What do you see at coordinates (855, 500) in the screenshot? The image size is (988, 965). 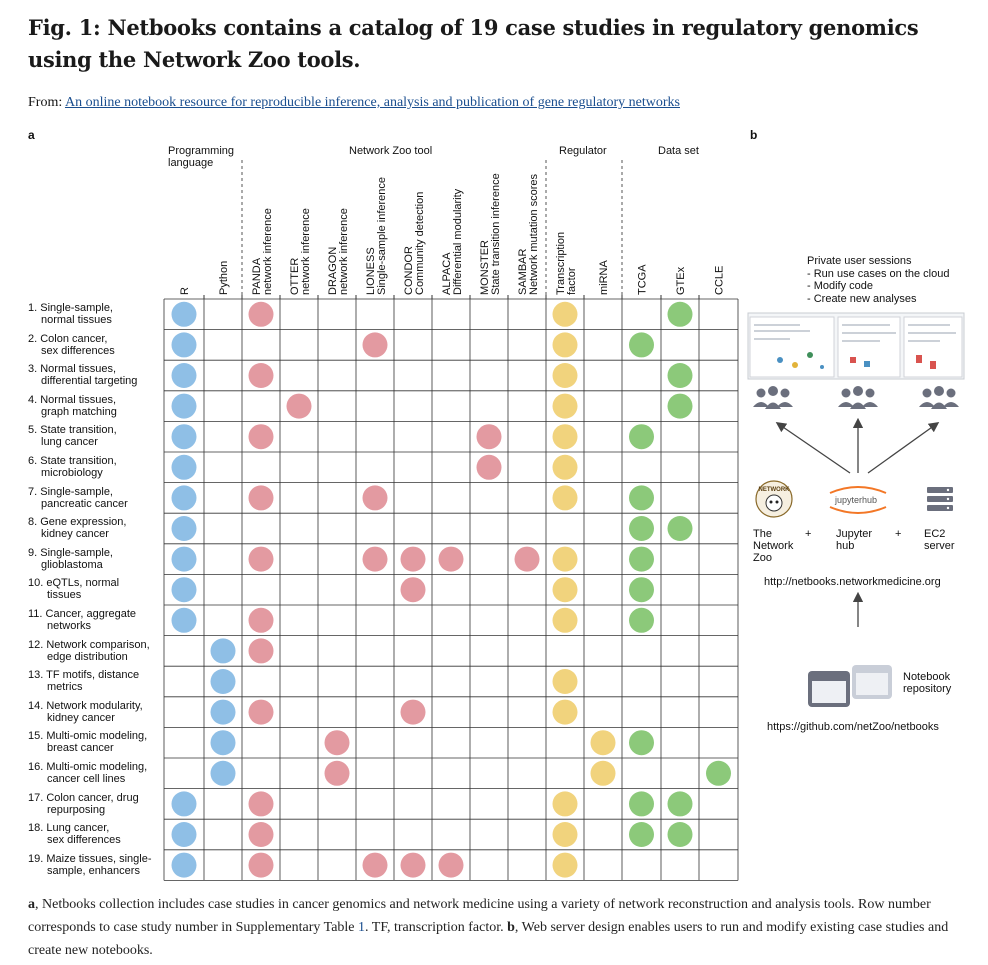 I see `jupyterhub-logo-text: jupyterhub` at bounding box center [855, 500].